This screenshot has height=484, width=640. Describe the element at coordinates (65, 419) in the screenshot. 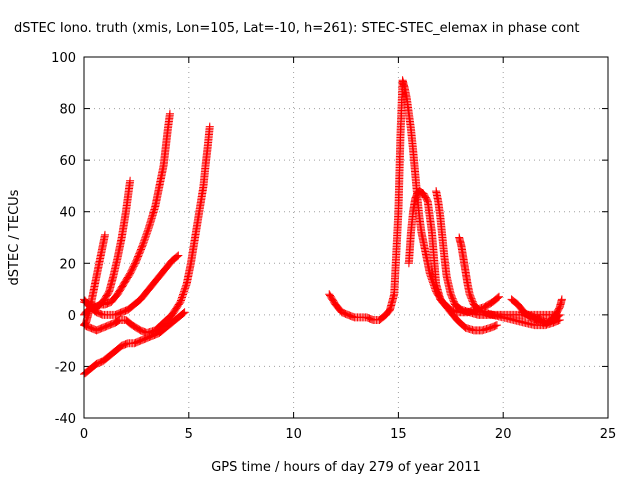

I see `y-tick-label: -40` at that location.